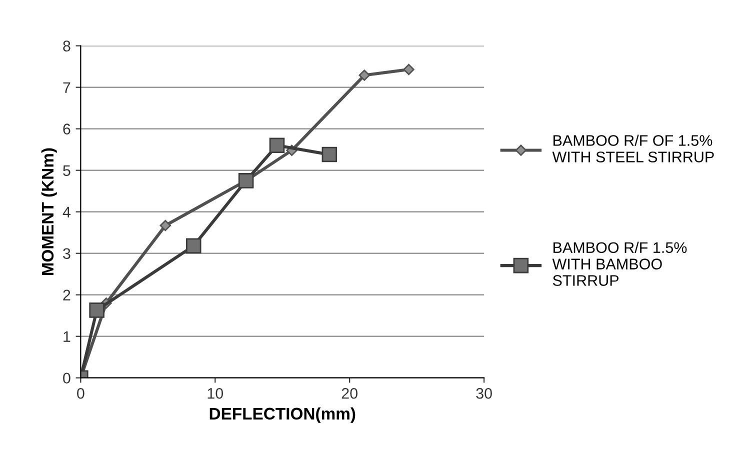  I want to click on x-axis-title: DEFLECTION(mm), so click(283, 415).